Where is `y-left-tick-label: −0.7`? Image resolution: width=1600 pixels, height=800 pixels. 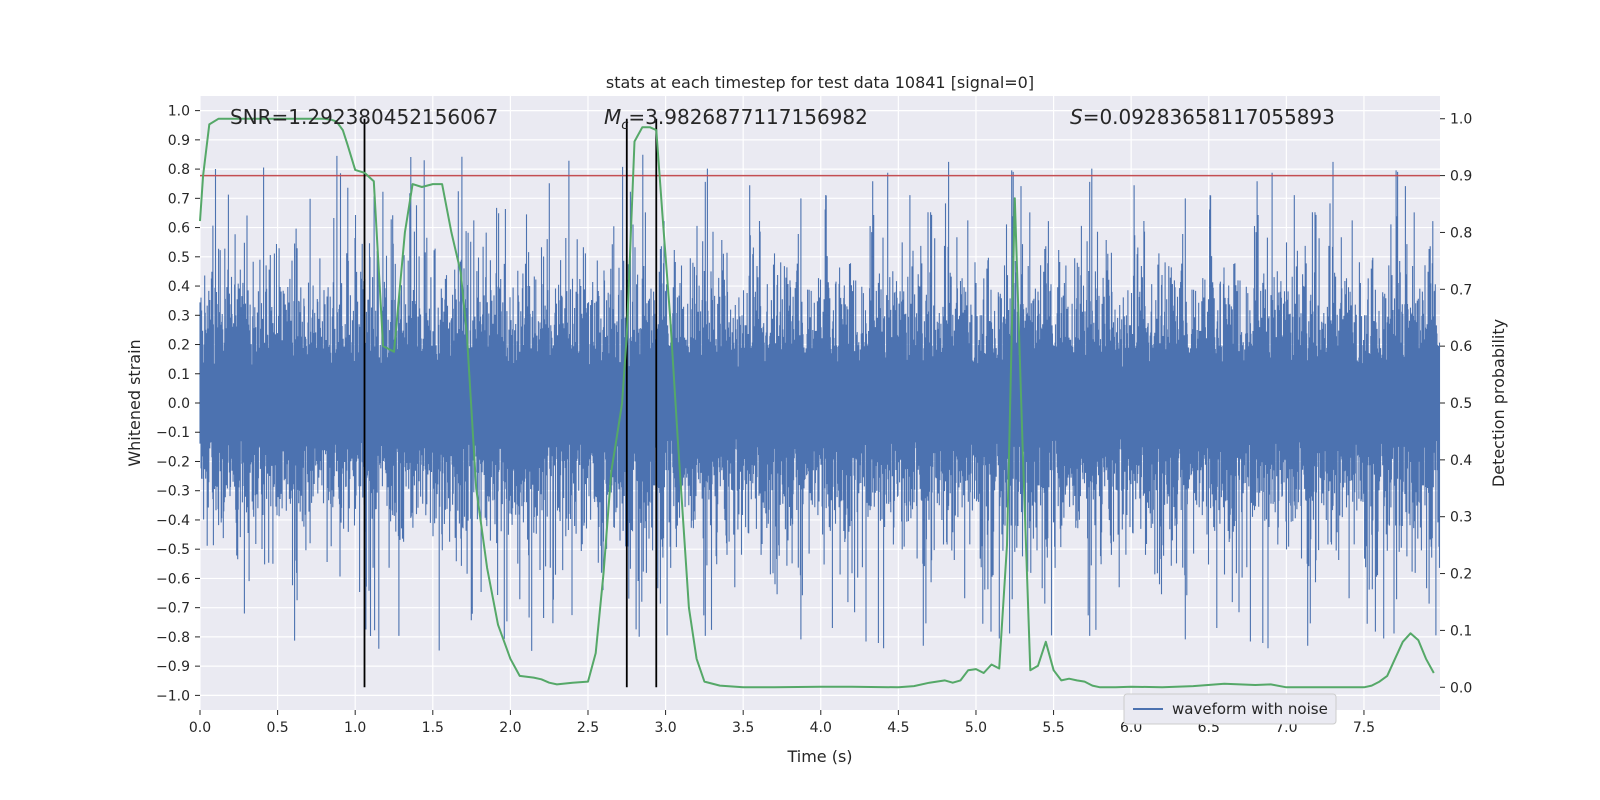 y-left-tick-label: −0.7 is located at coordinates (173, 609).